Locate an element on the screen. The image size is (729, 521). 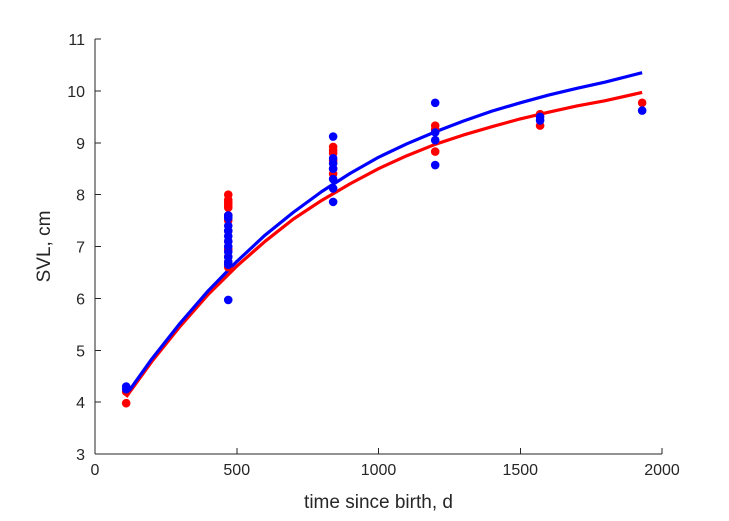
x-tick-label: 1000 is located at coordinates (379, 470).